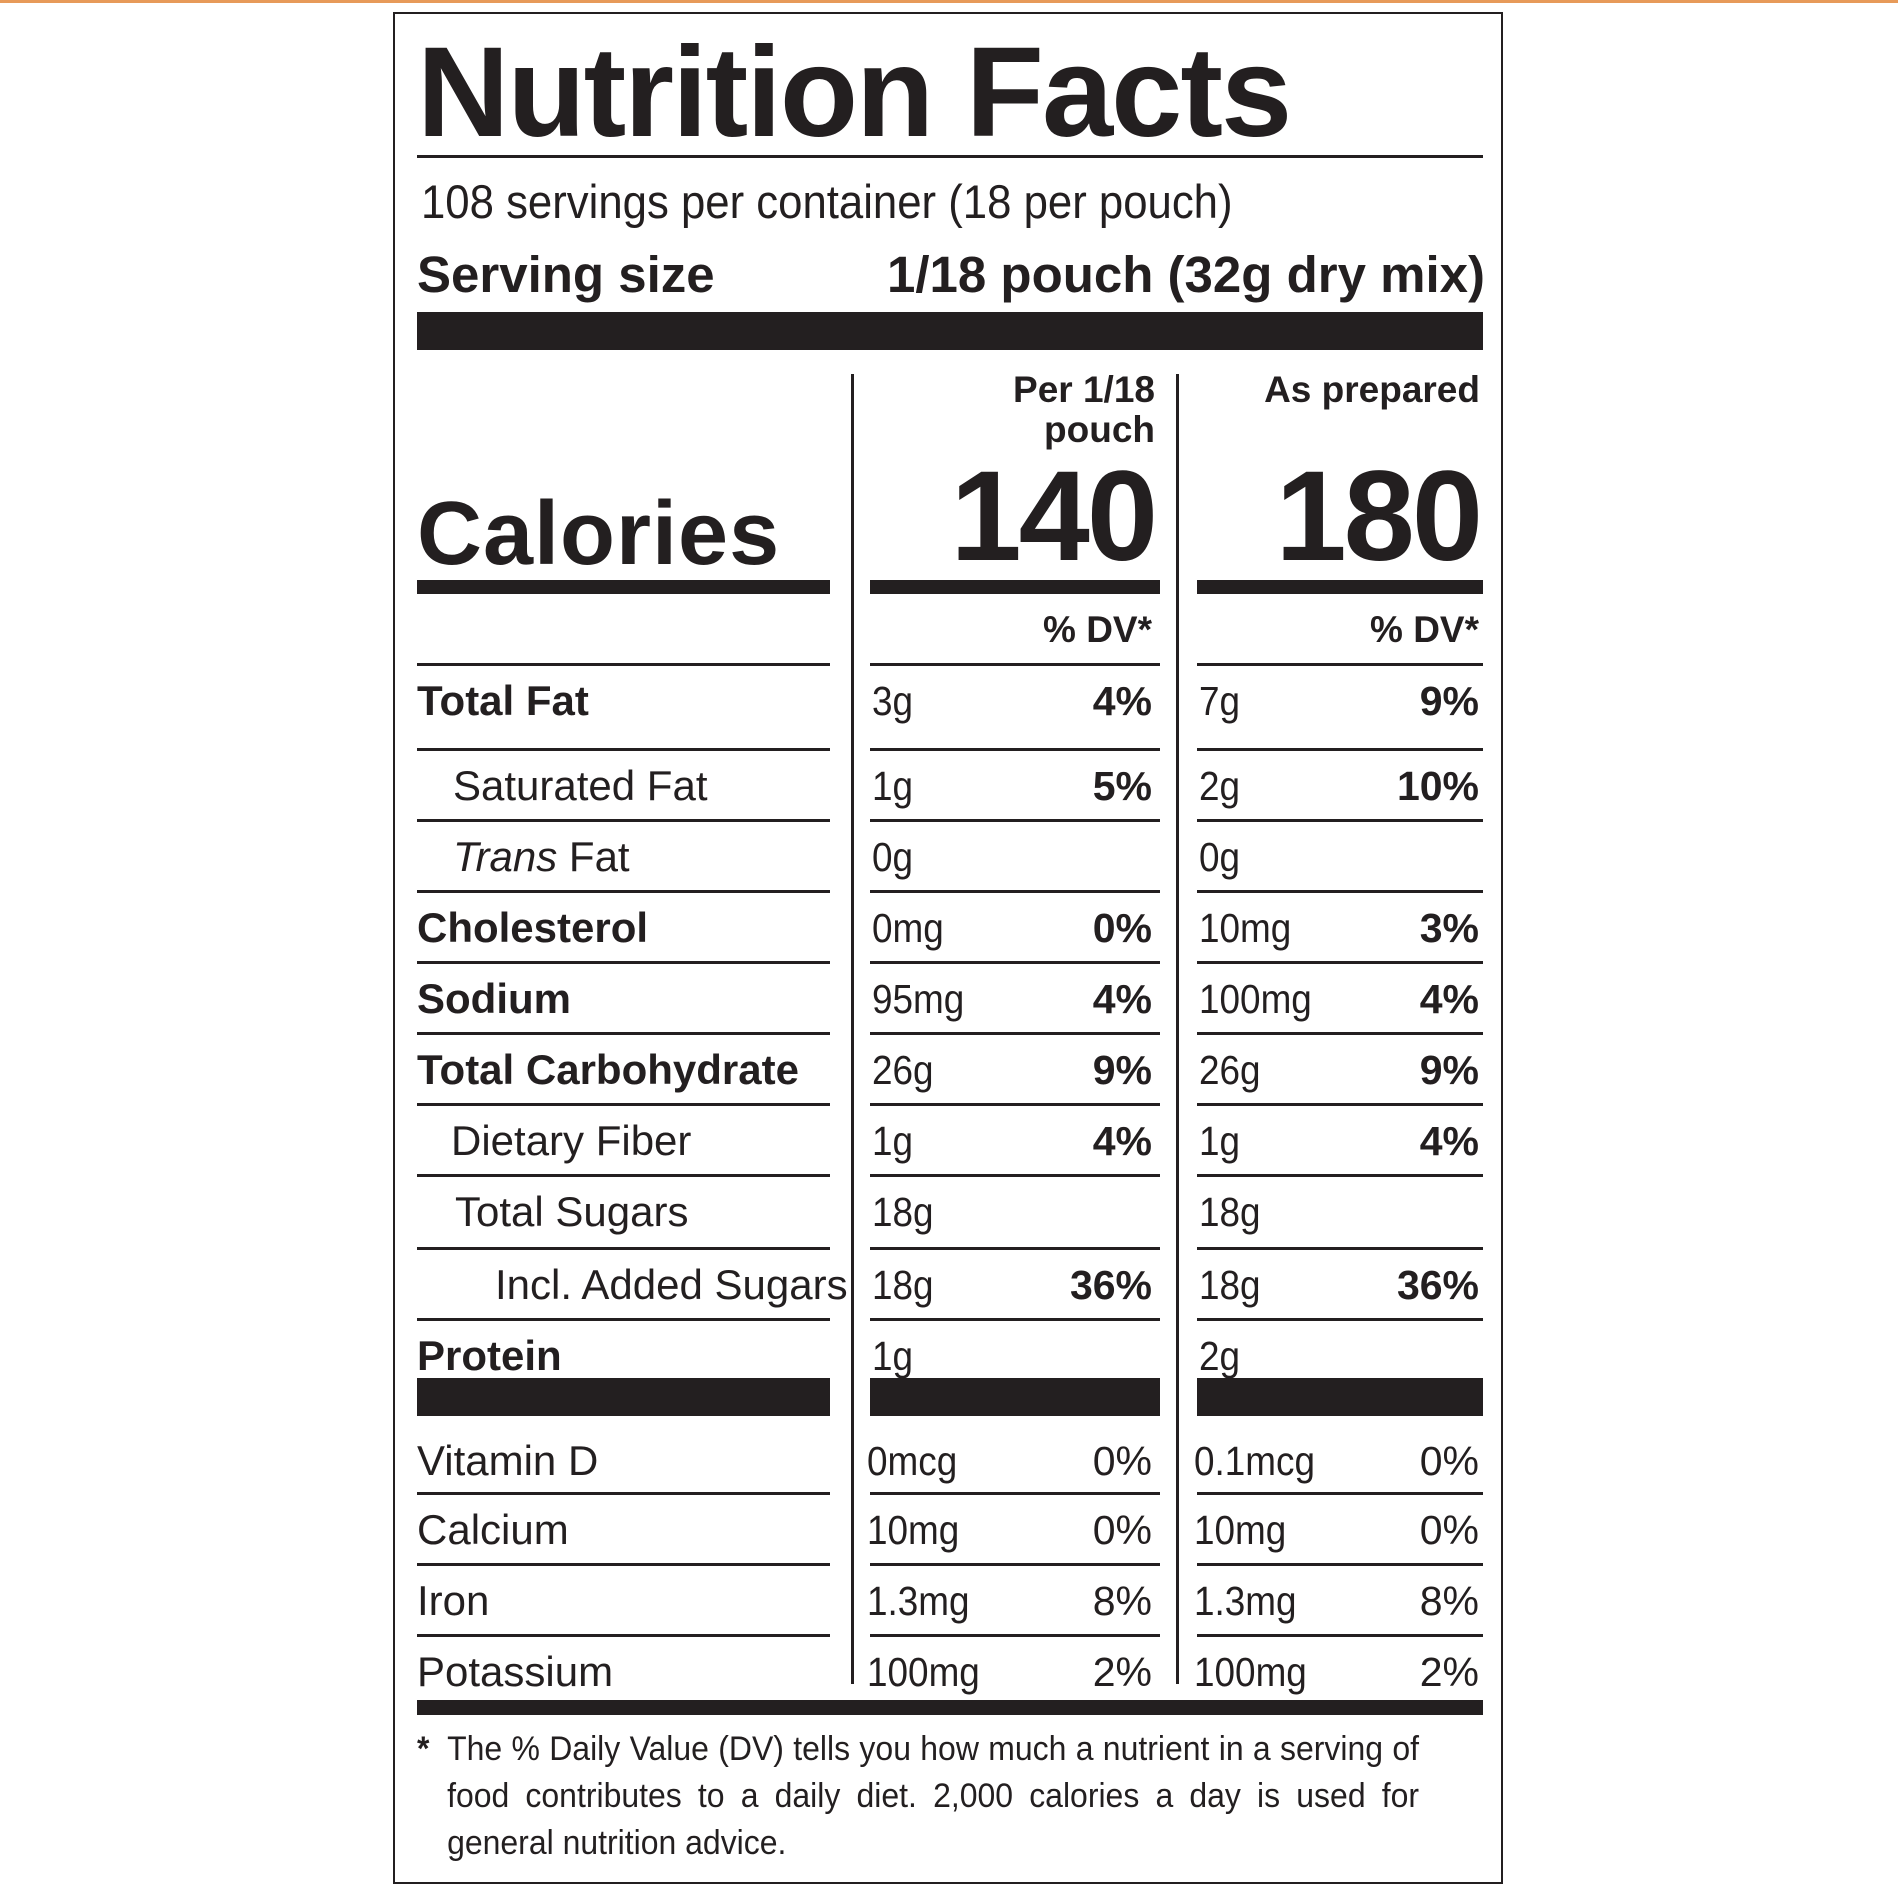 This screenshot has width=1898, height=1898. I want to click on micronutrient-dv-per-pouch: 8%, so click(1122, 1601).